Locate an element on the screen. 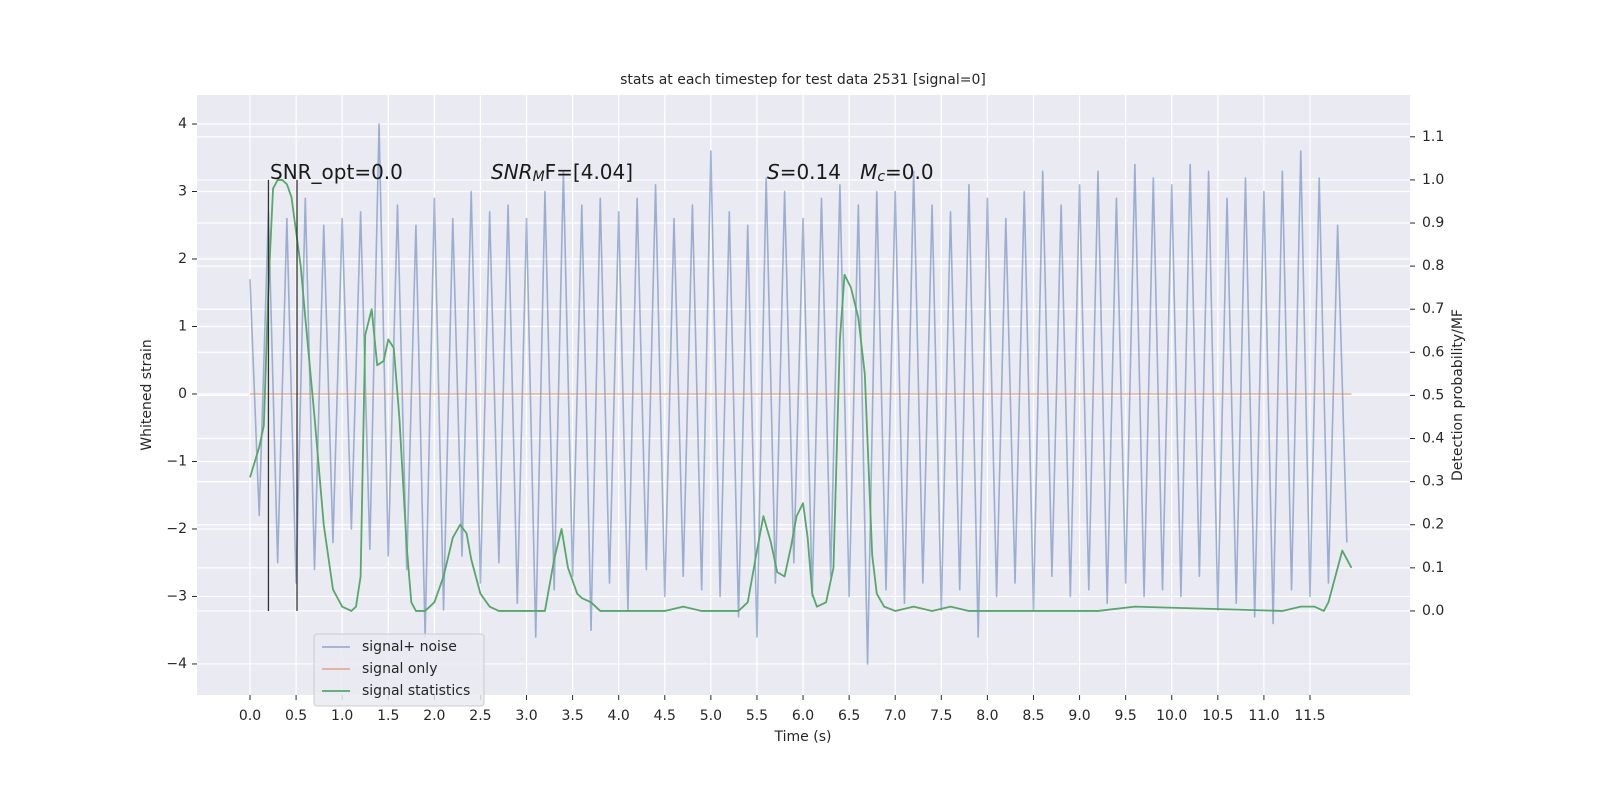 The image size is (1600, 800). x-tick-label: 8.5 is located at coordinates (1033, 716).